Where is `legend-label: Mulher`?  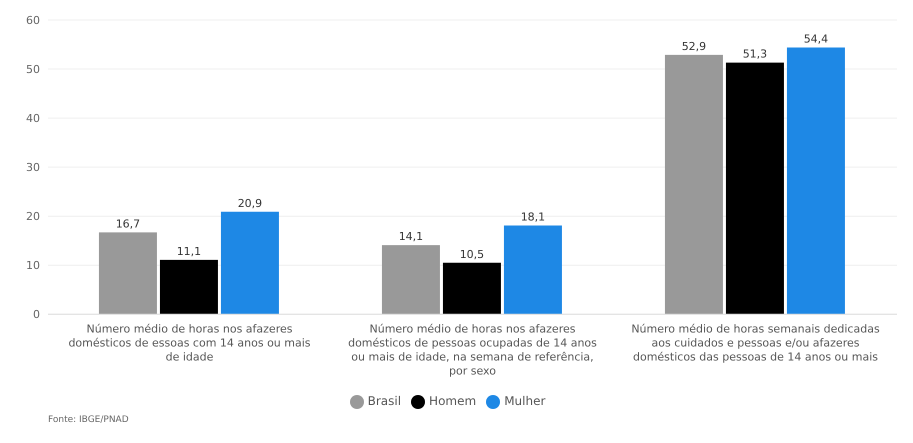
legend-label: Mulher is located at coordinates (525, 401).